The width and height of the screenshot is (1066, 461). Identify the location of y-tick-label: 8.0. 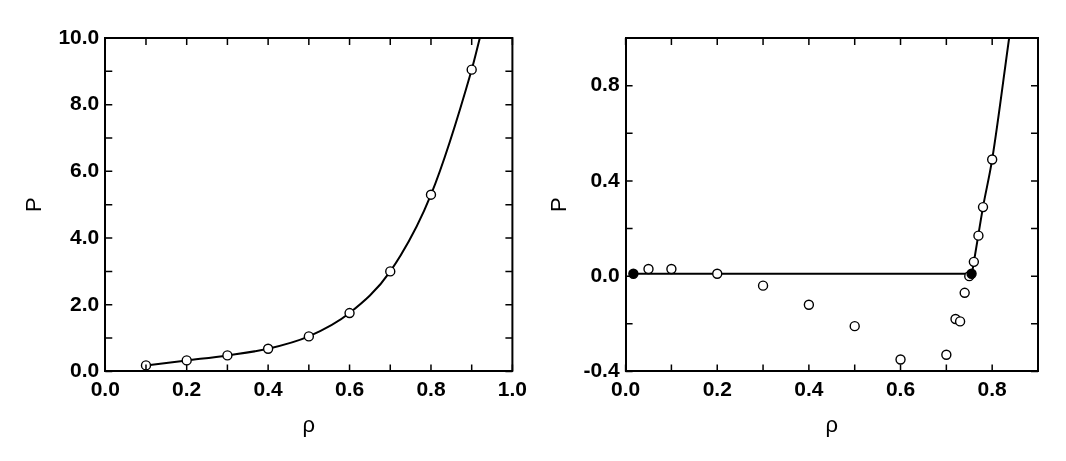
(85, 103).